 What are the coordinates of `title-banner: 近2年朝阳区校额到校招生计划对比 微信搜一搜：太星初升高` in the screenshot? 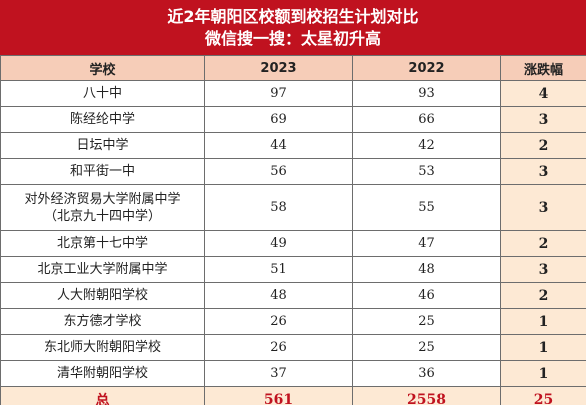 It's located at (293, 27).